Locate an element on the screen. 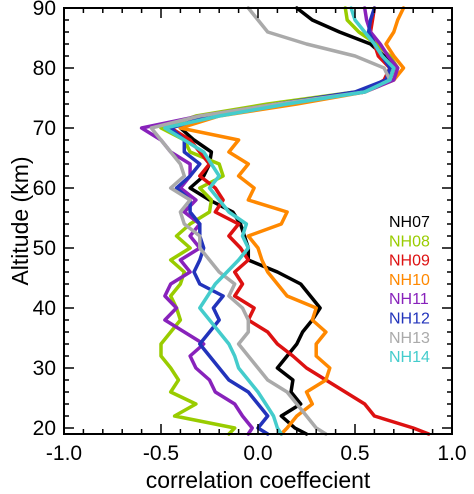 The height and width of the screenshot is (494, 474). y-tick-label: 50 is located at coordinates (44, 248).